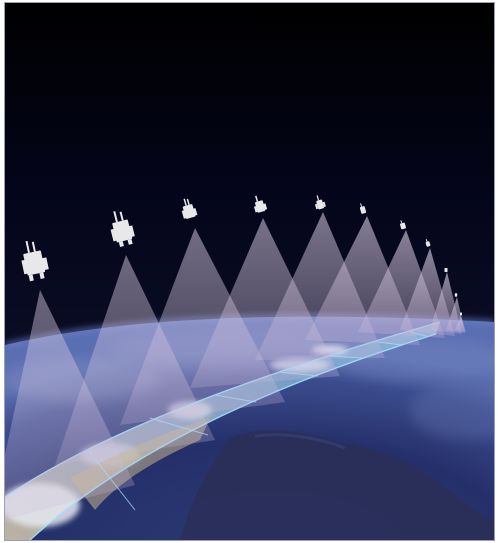 The width and height of the screenshot is (498, 543). What do you see at coordinates (337, 485) in the screenshot?
I see `landmass` at bounding box center [337, 485].